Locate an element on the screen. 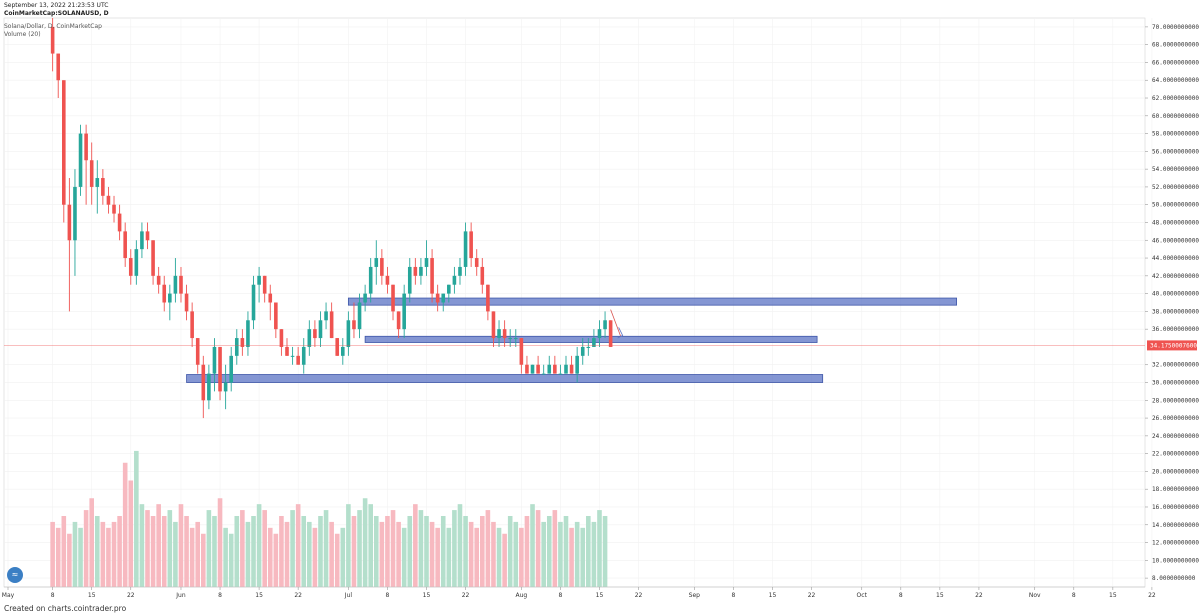  price-tick-label: 24.0000000000 is located at coordinates (1175, 436).